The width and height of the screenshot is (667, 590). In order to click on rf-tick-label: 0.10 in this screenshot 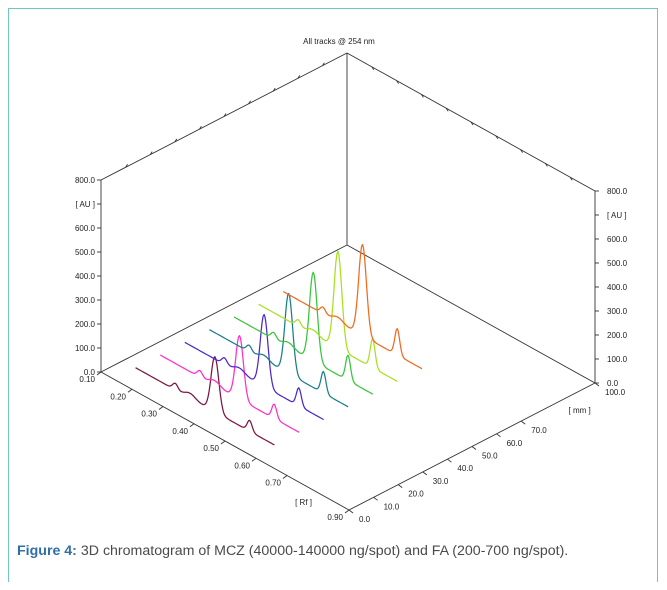, I will do `click(87, 379)`.